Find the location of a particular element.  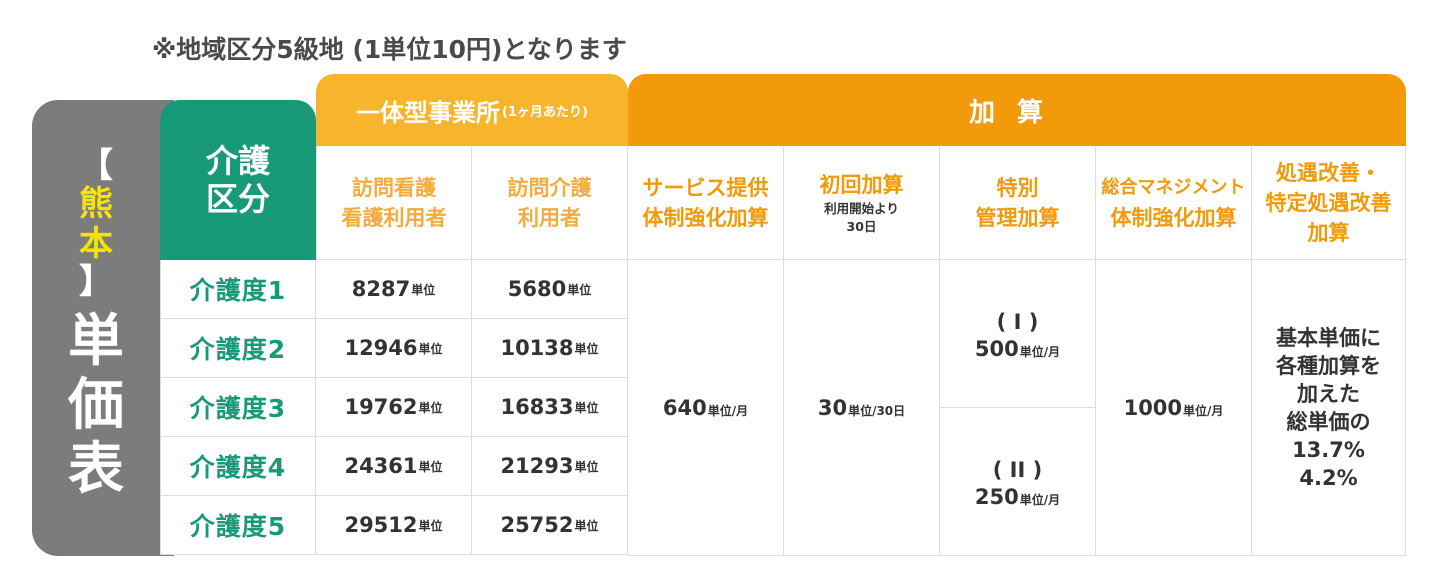

unit-count: 10138 is located at coordinates (537, 348).